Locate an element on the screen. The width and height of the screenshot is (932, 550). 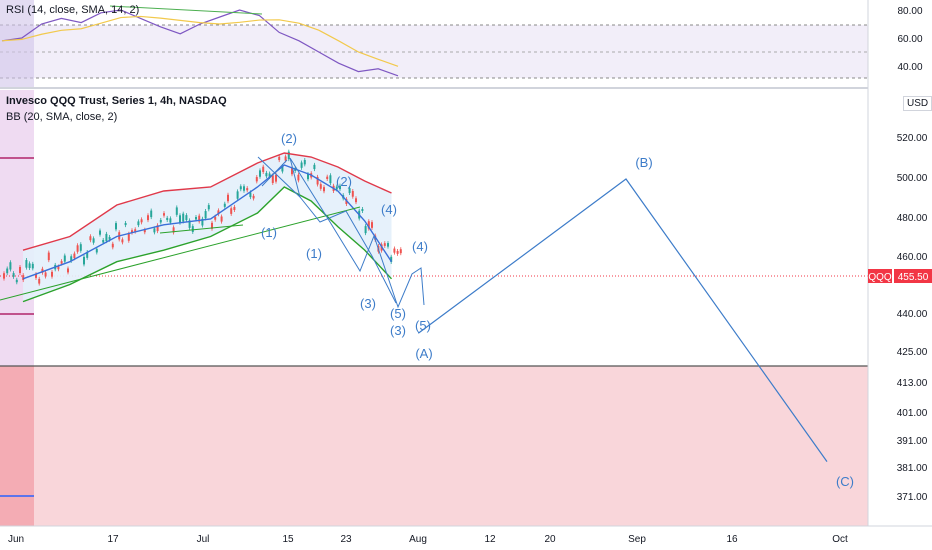
price-axis is located at coordinates (900, 263).